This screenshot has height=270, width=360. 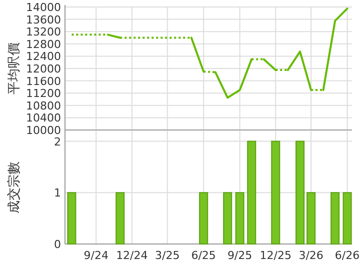 What do you see at coordinates (203, 255) in the screenshot?
I see `x-tick-label: 6/25` at bounding box center [203, 255].